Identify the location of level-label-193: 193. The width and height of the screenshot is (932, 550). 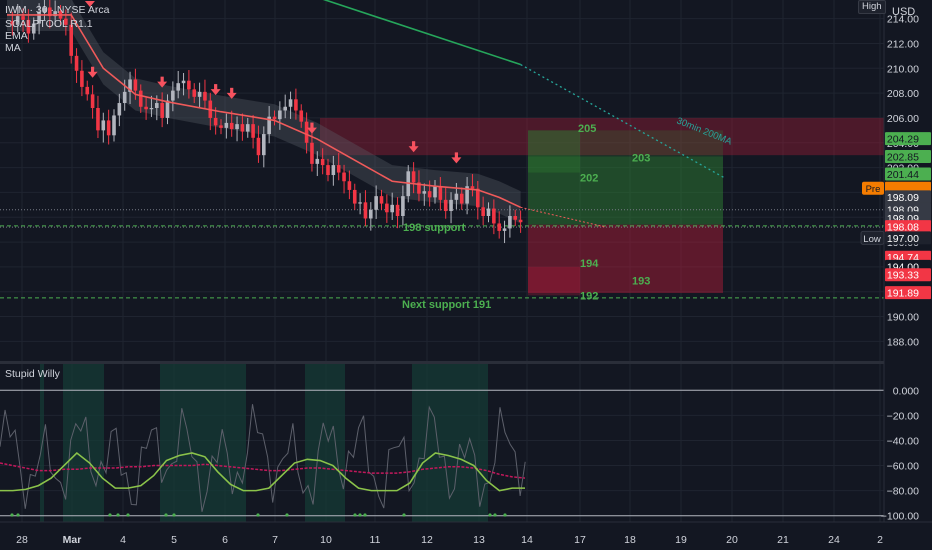
(641, 282).